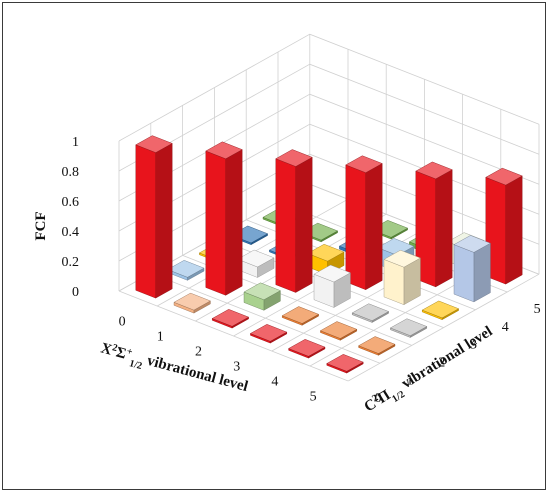 The image size is (550, 494). What do you see at coordinates (71, 172) in the screenshot?
I see `z-tick-label: 0.8` at bounding box center [71, 172].